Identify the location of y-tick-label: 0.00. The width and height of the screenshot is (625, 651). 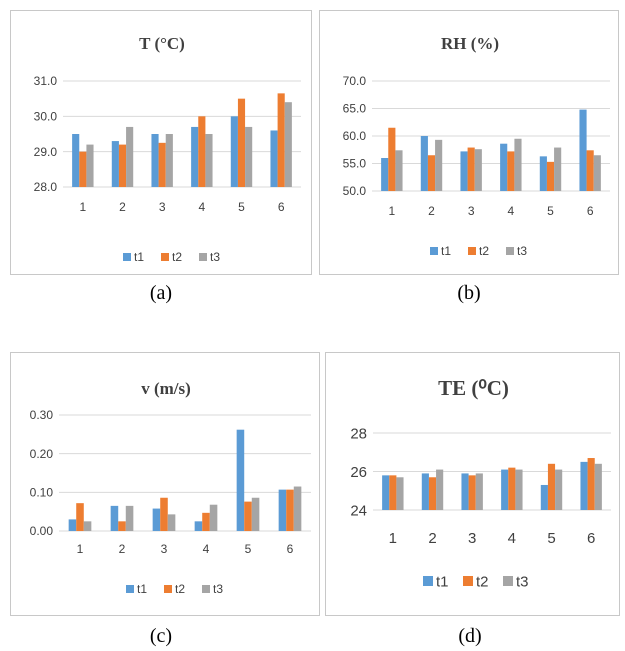
(42, 531).